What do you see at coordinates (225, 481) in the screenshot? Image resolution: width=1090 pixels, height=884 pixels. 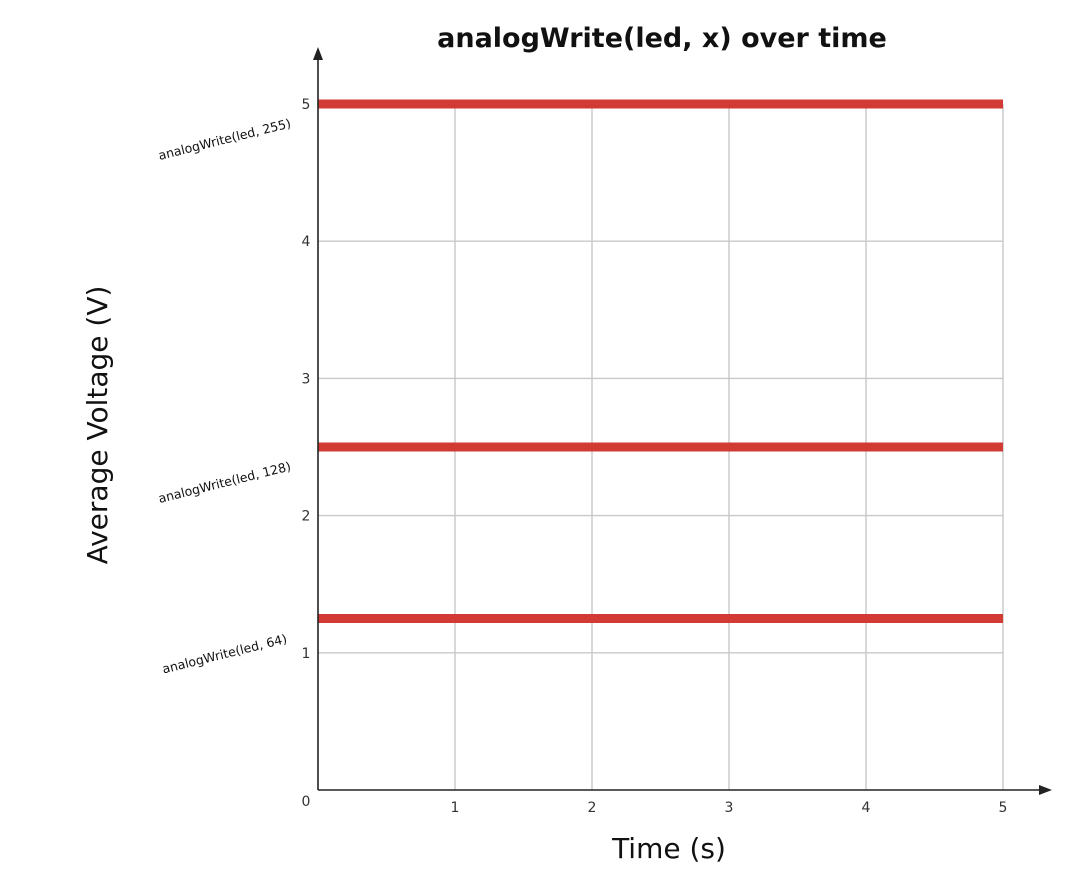 I see `series-label: analogWrite(led, 128)` at bounding box center [225, 481].